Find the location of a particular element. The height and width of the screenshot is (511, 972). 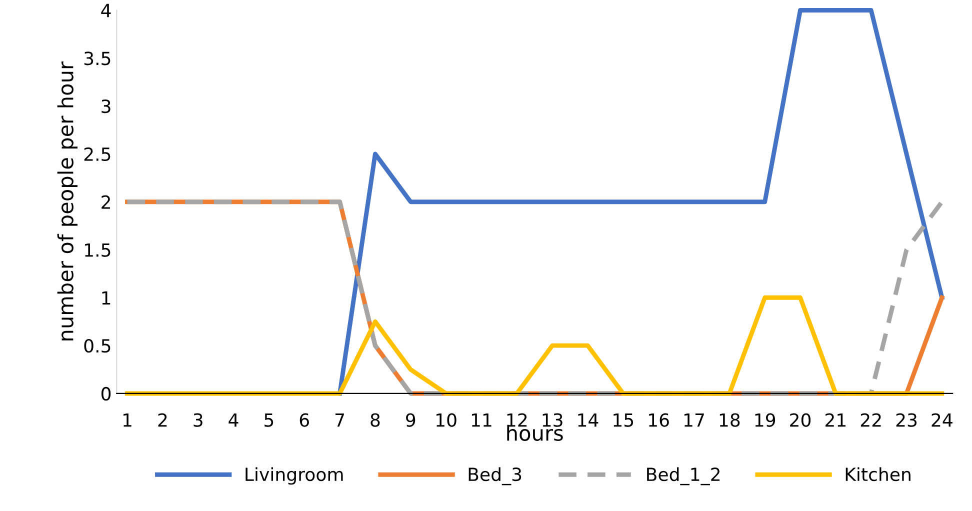

y-tick-label: 4 is located at coordinates (106, 11).